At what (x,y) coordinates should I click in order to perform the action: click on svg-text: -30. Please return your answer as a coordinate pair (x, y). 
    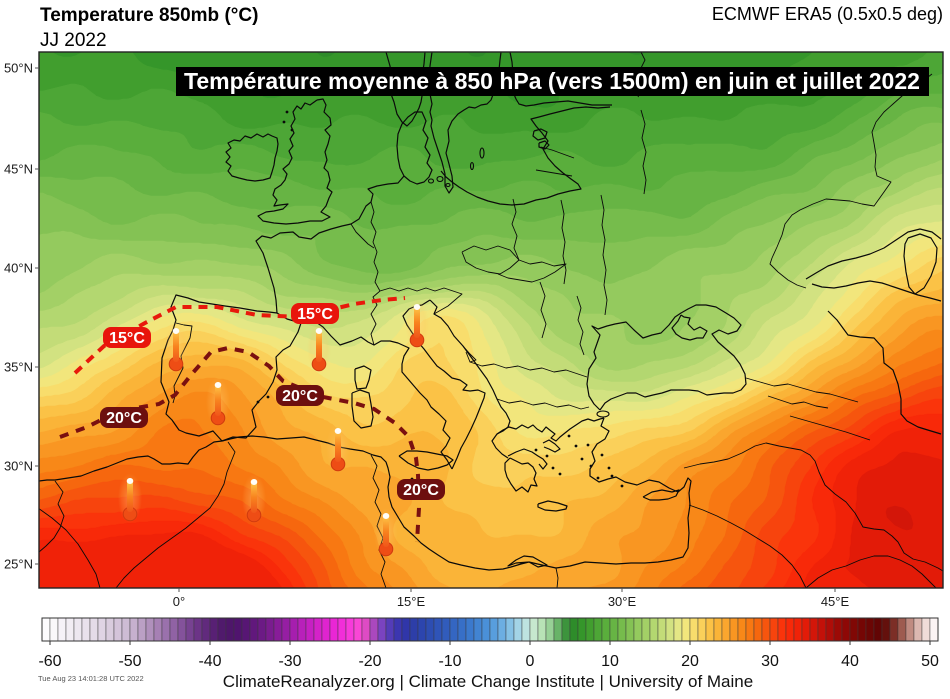
    Looking at the image, I should click on (289, 661).